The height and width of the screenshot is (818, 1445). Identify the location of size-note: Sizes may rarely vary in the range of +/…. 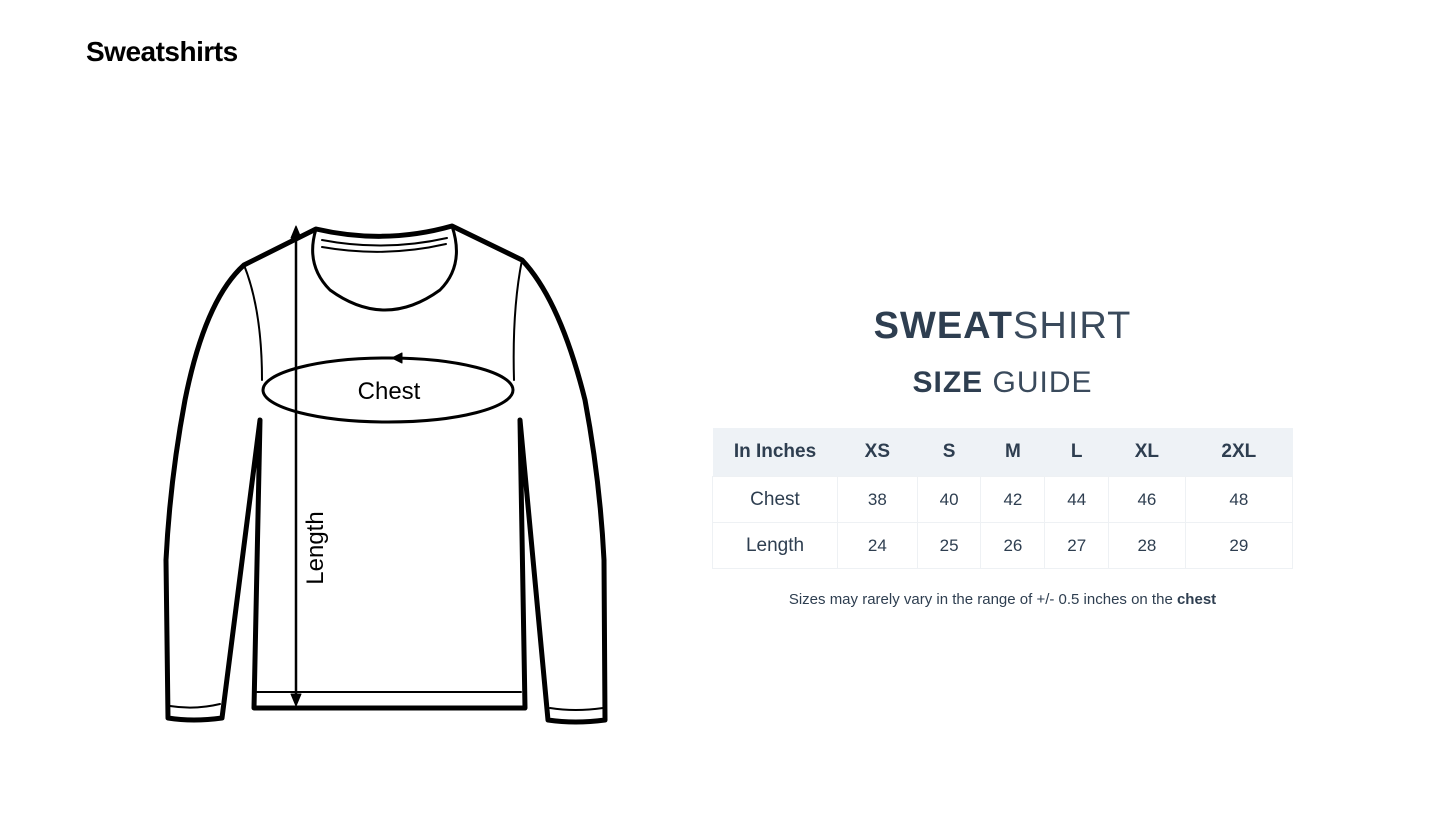
(1002, 599).